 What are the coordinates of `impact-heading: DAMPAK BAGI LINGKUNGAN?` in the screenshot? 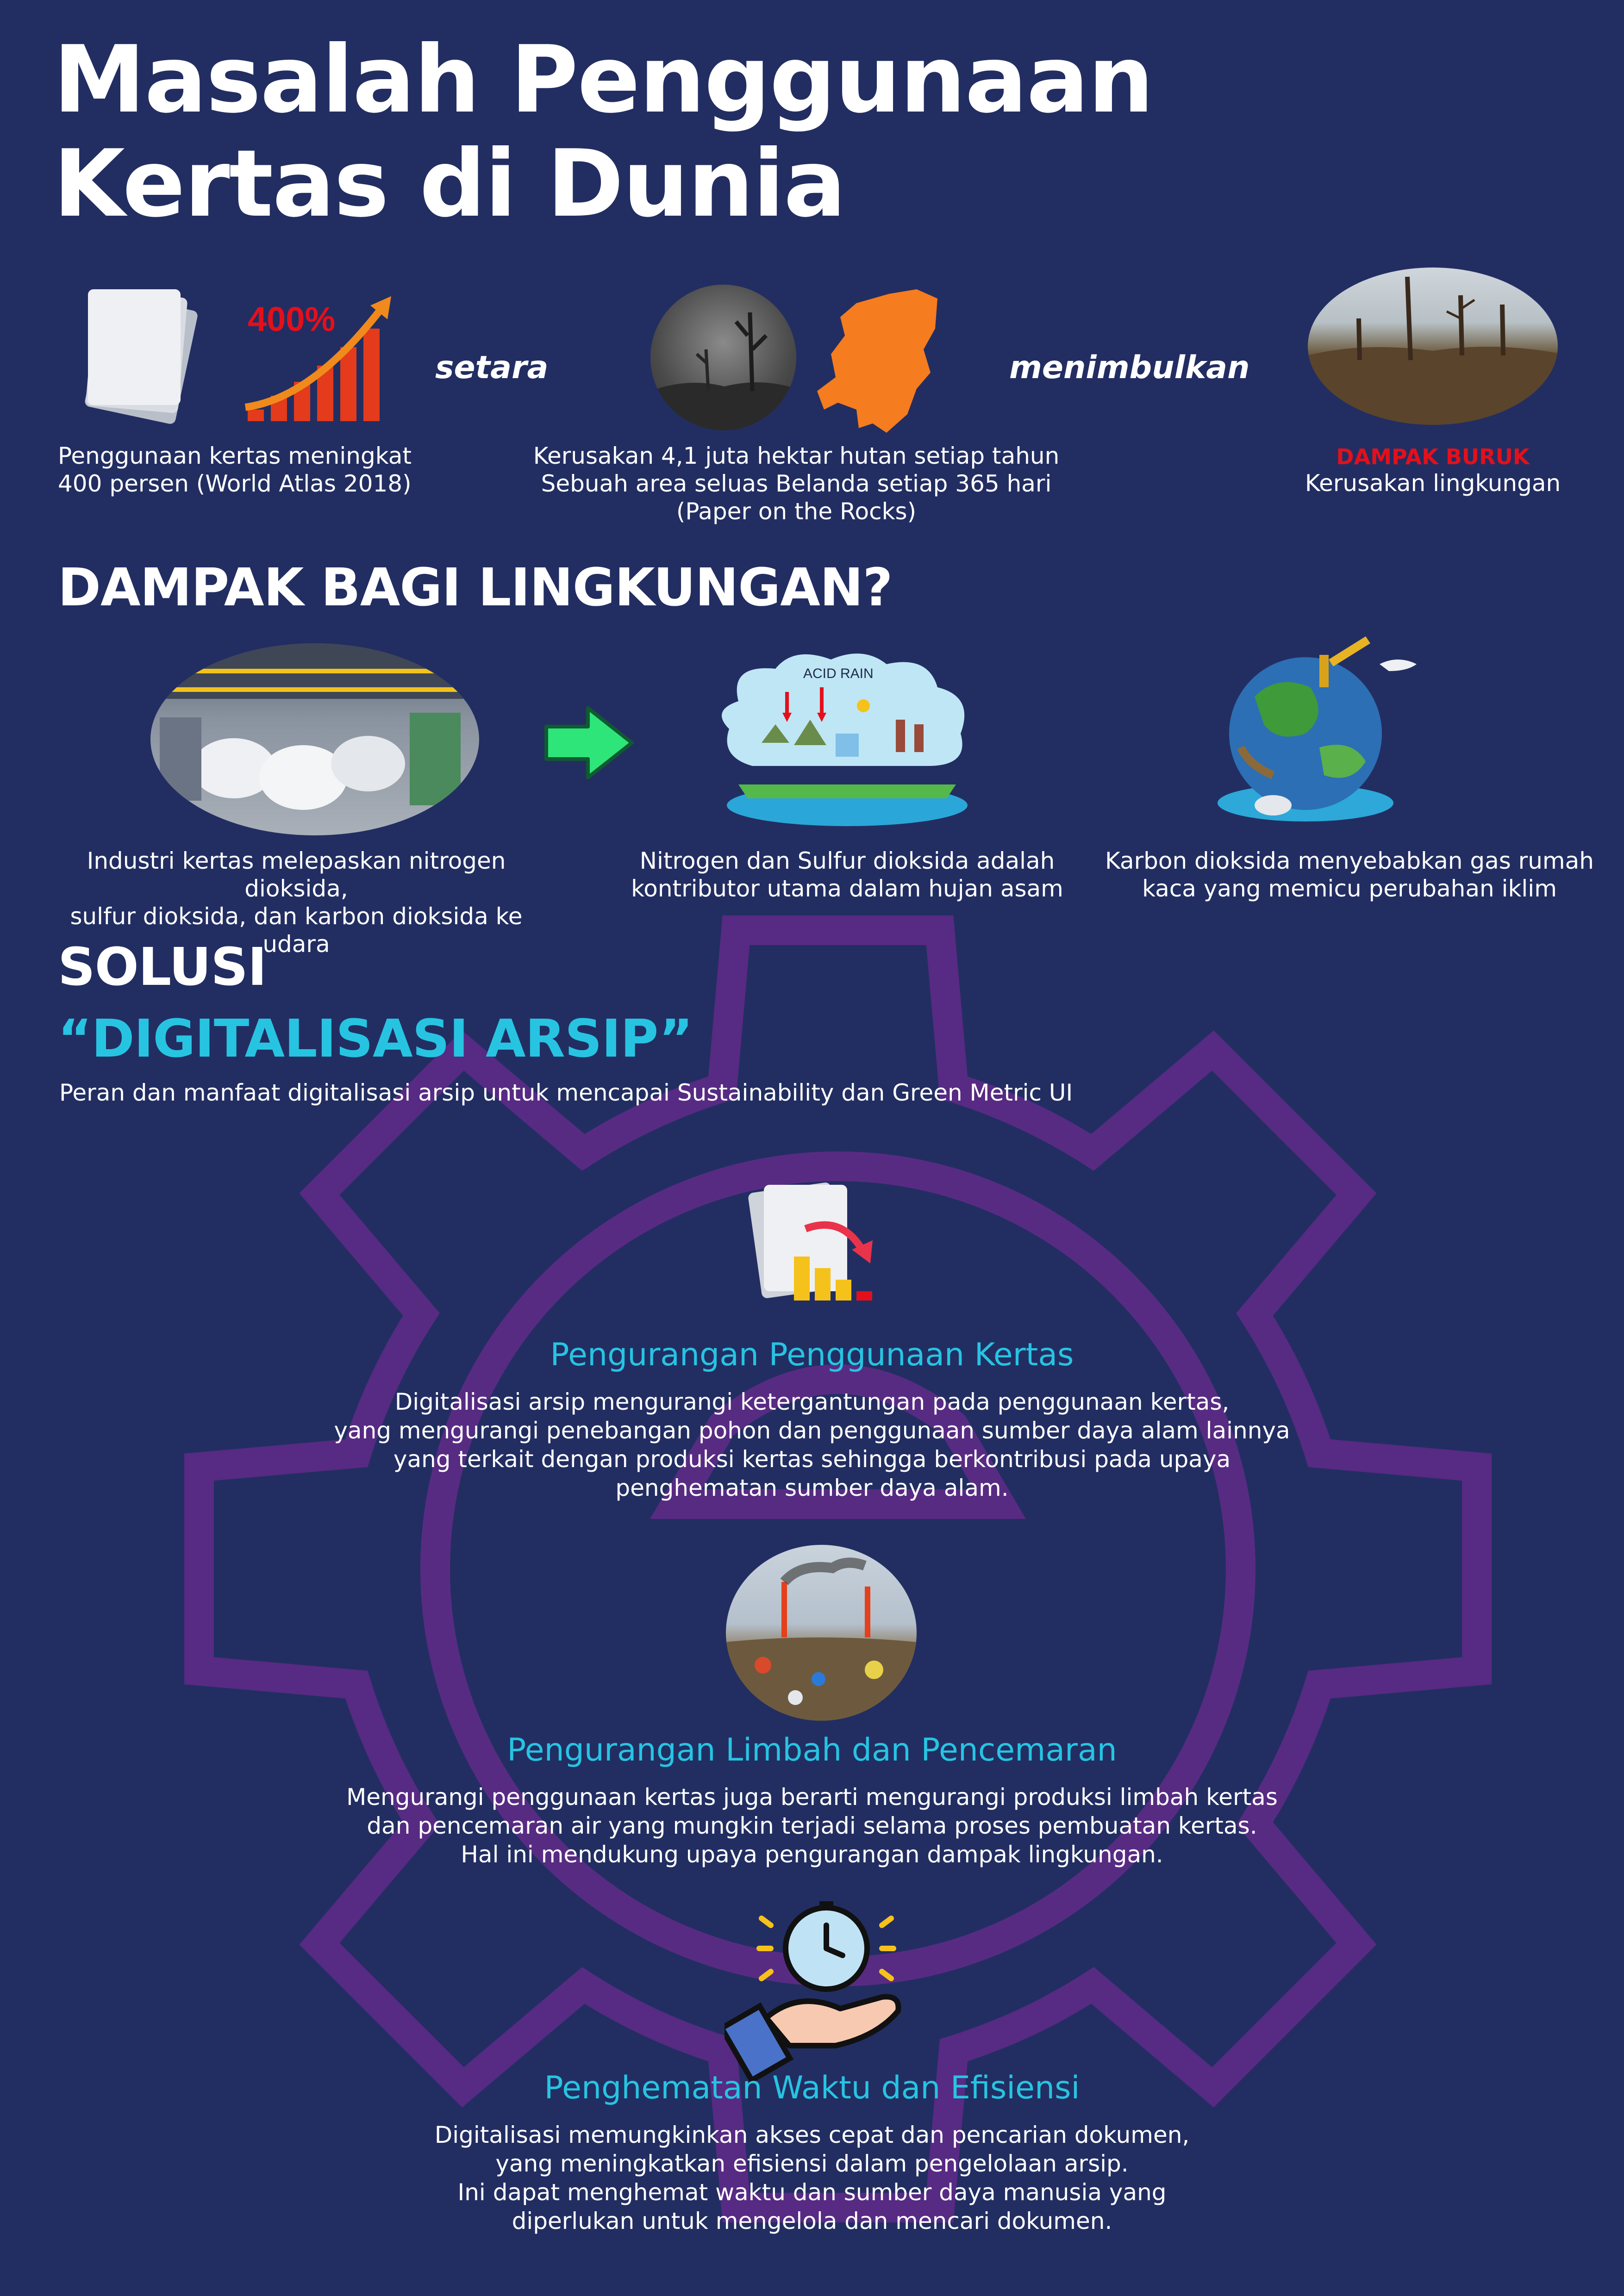 It's located at (475, 588).